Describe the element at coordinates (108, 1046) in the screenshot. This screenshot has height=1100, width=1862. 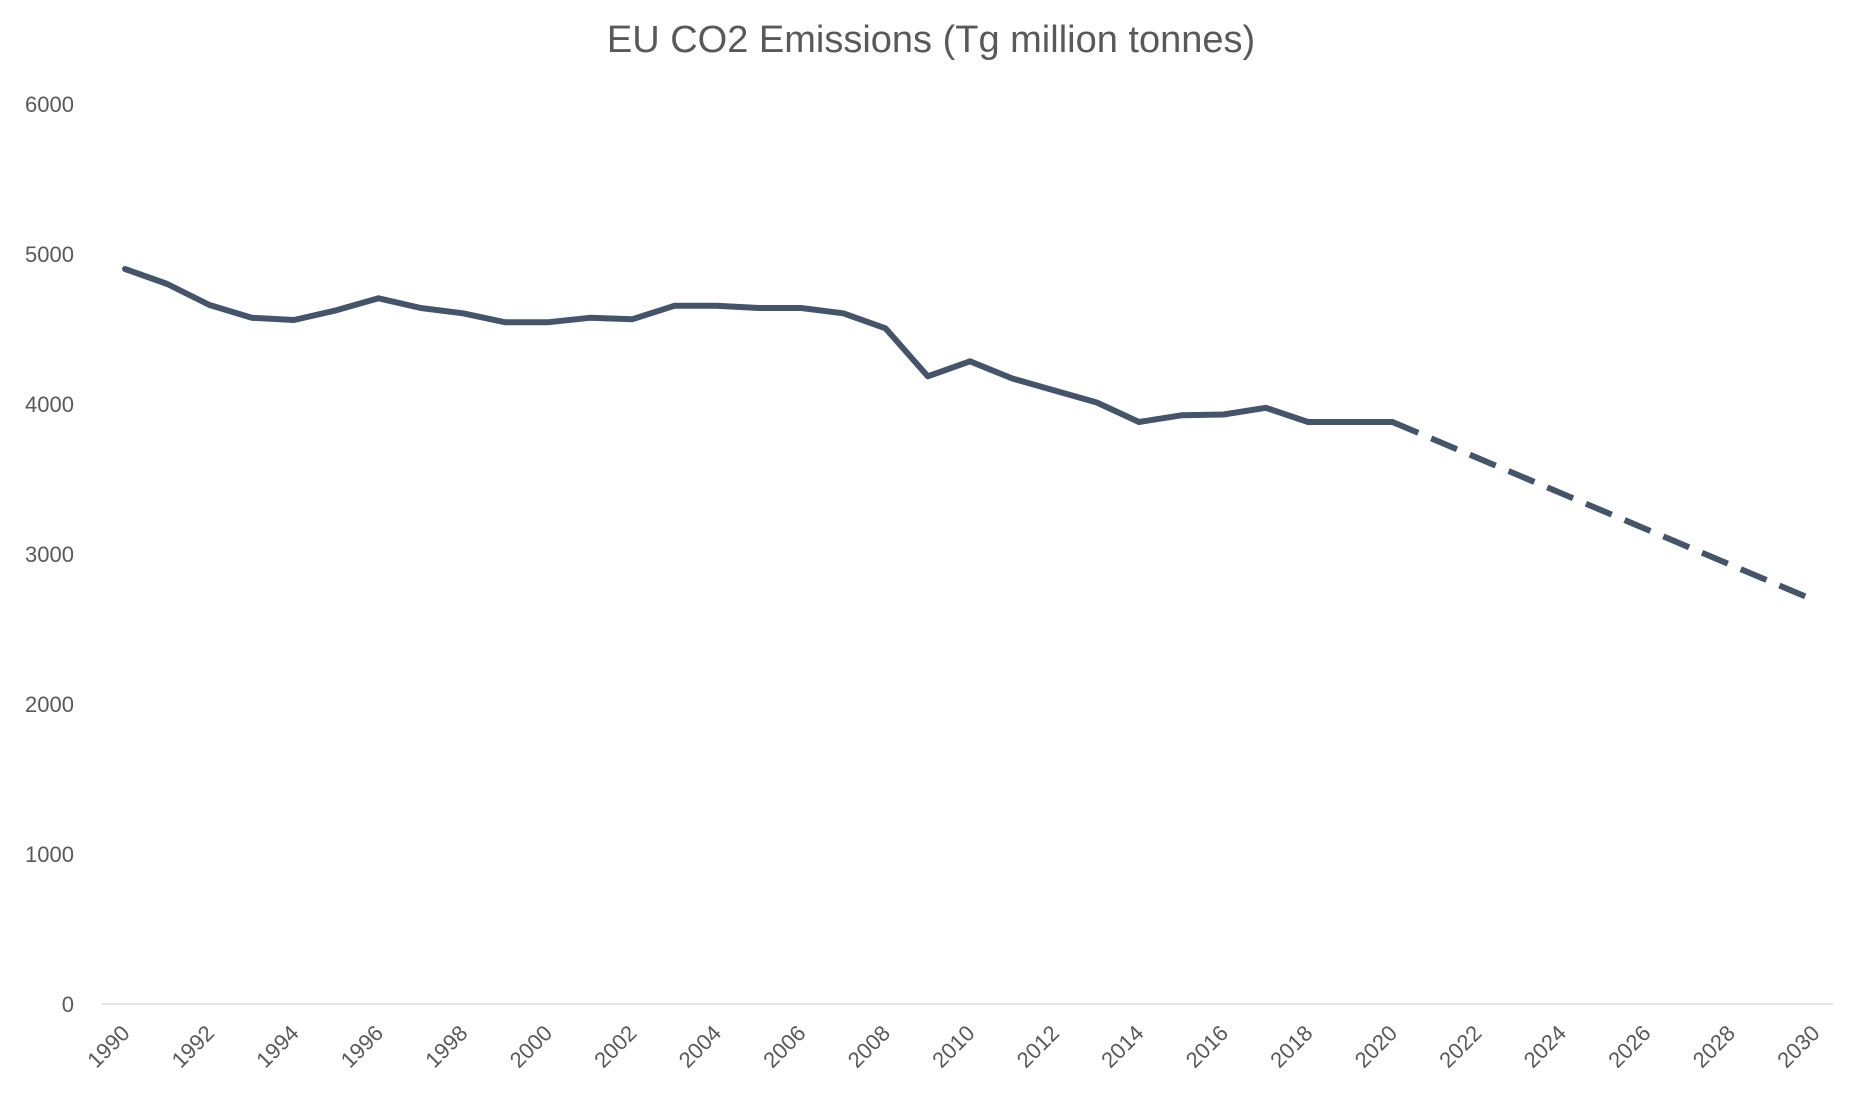
I see `x-tick-label: 1990` at that location.